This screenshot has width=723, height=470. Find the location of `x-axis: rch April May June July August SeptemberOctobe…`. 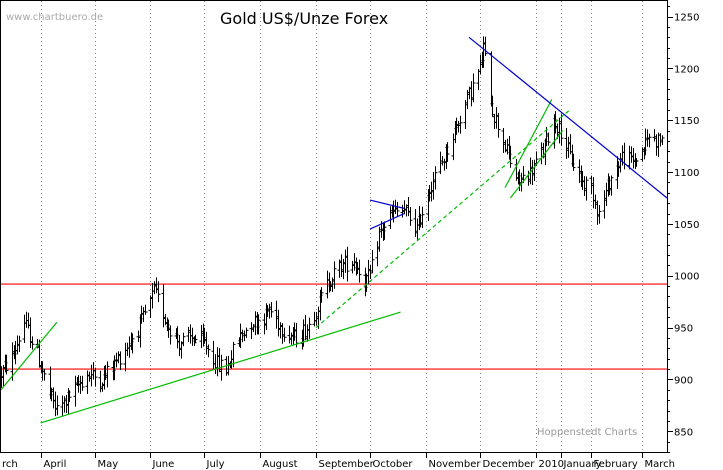

x-axis: rch April May June July August SeptemberOctobe… is located at coordinates (338, 461).